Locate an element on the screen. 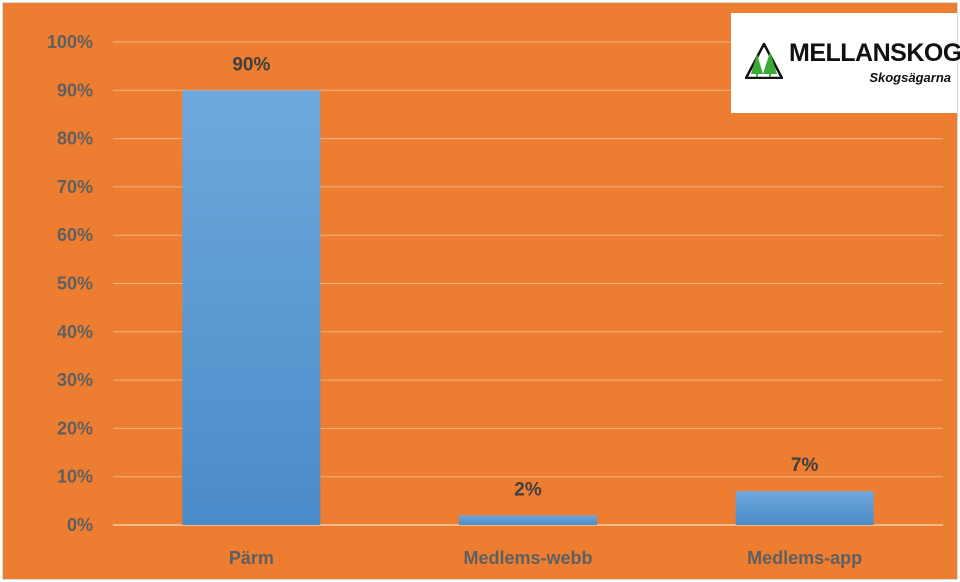  data-label: 7% is located at coordinates (805, 465).